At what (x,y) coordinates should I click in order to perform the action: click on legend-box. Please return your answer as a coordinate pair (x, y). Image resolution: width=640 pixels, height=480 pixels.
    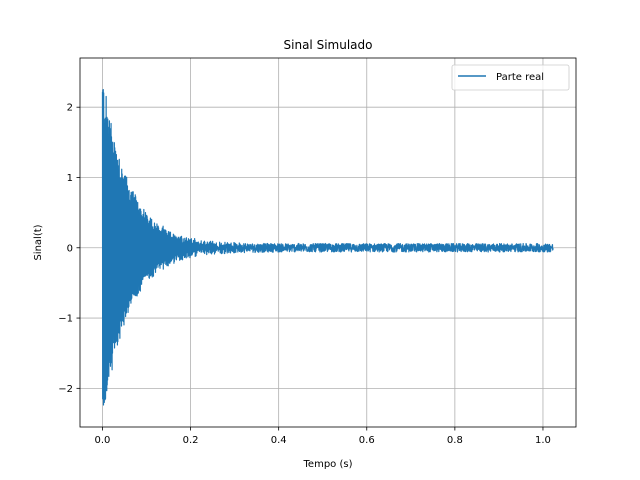
    Looking at the image, I should click on (510, 77).